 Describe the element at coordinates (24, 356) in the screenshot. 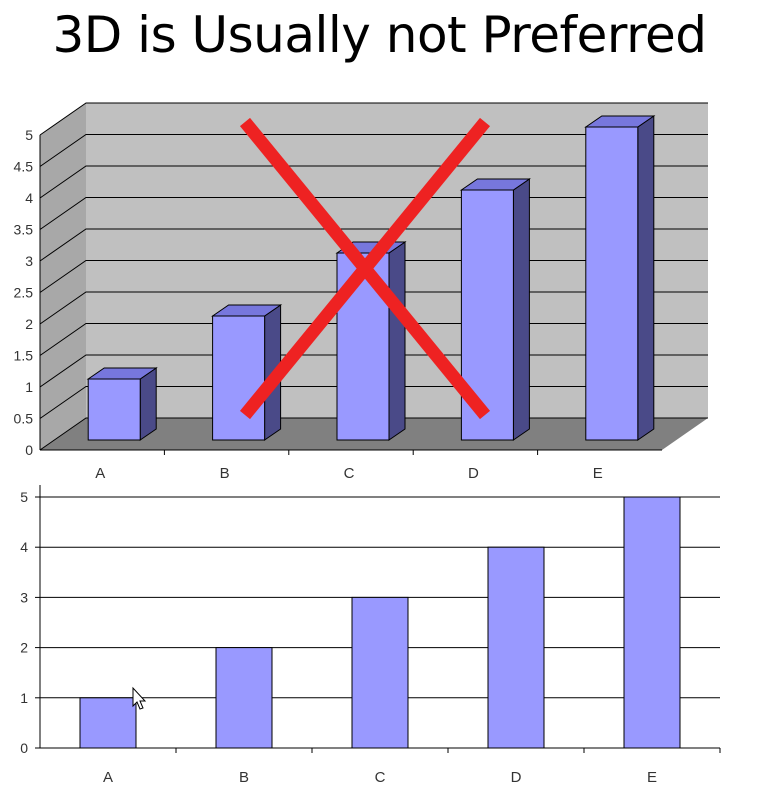

I see `y-tick-label: 1.5` at that location.